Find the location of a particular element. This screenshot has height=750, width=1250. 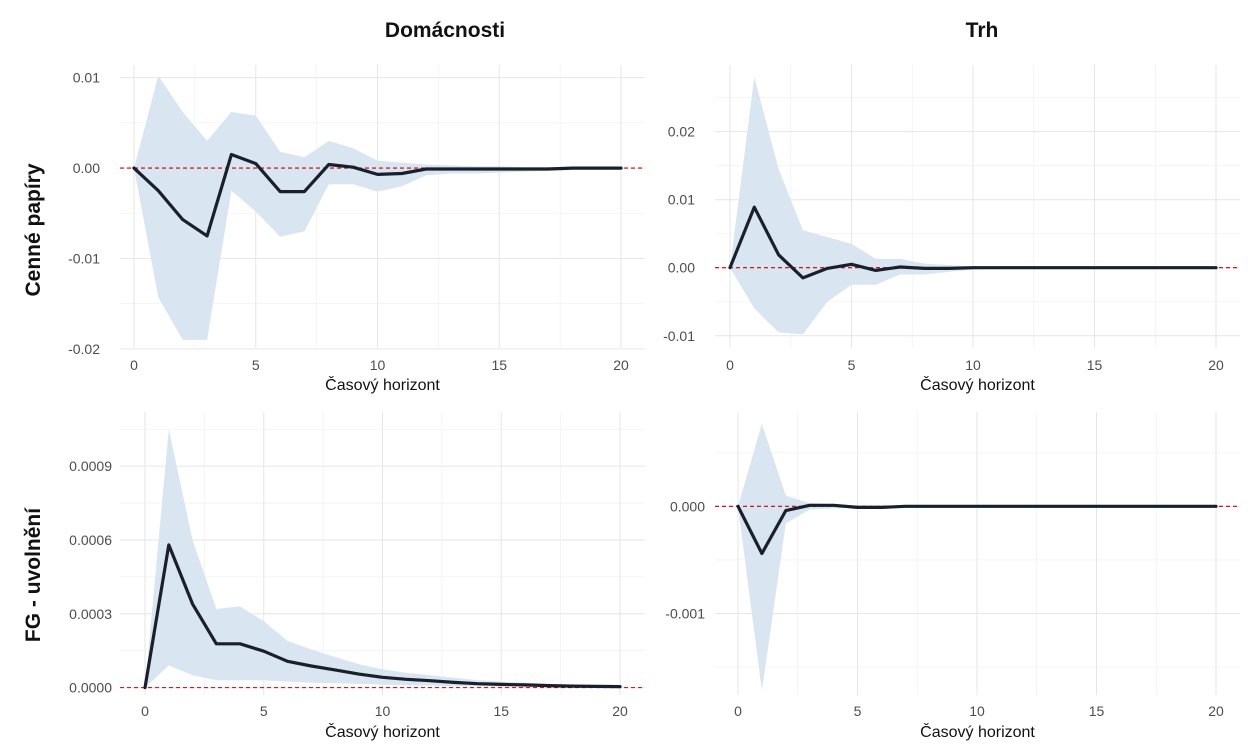

y-tick-label: 0.0003 is located at coordinates (90, 614).